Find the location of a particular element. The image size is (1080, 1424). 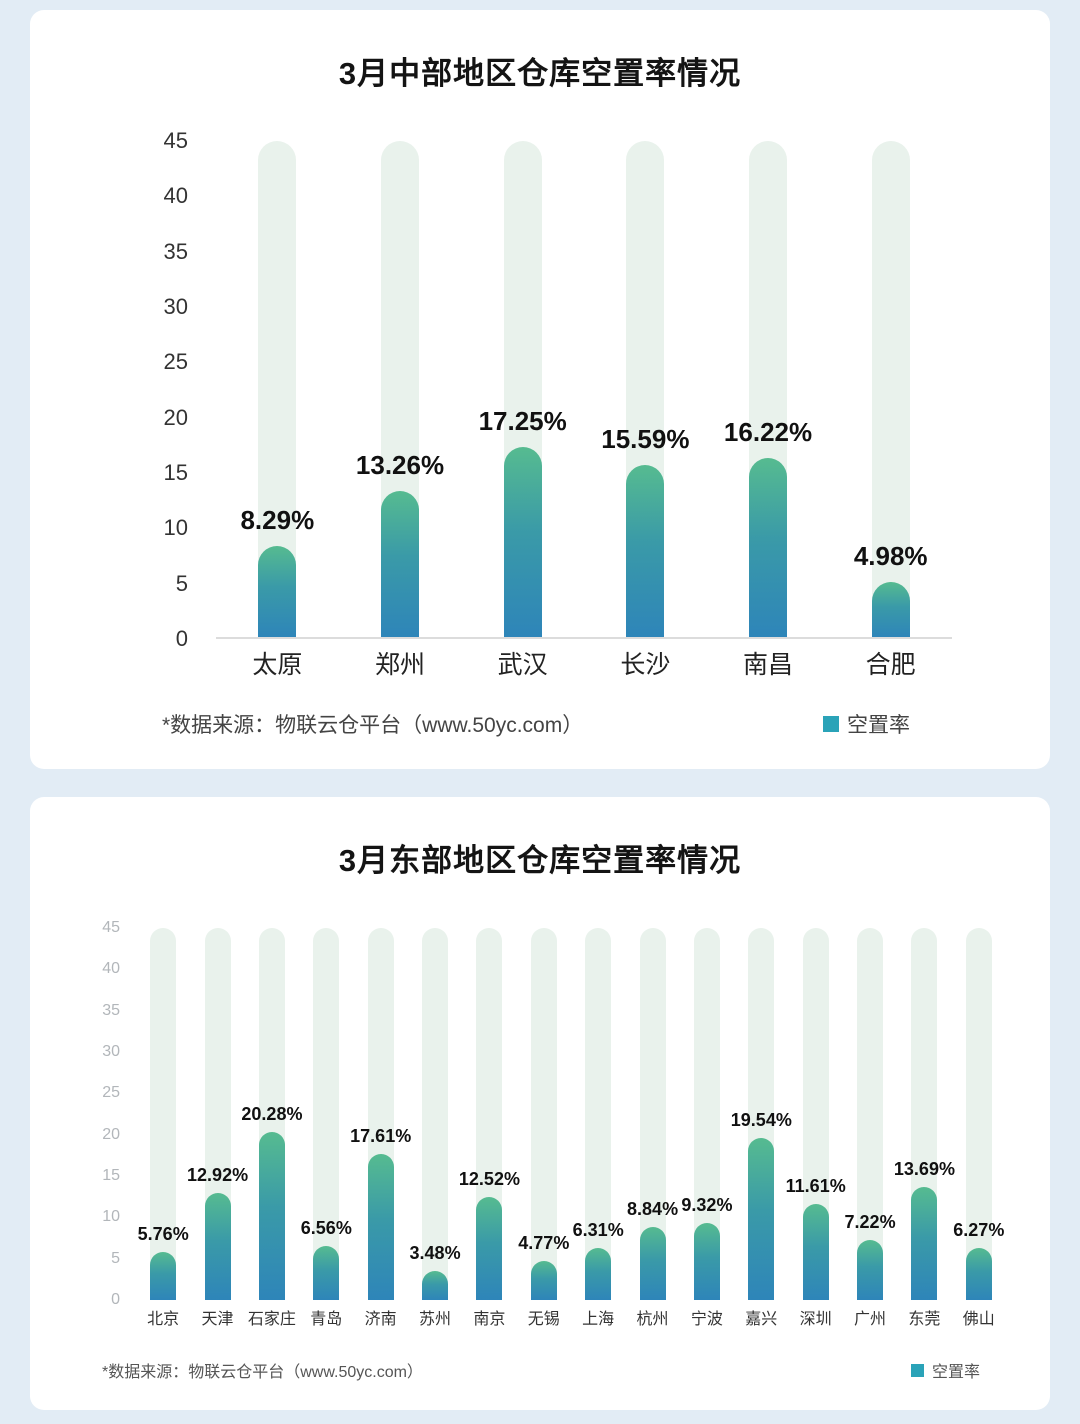

bar-column: 12.52% 南京 is located at coordinates (489, 1128).